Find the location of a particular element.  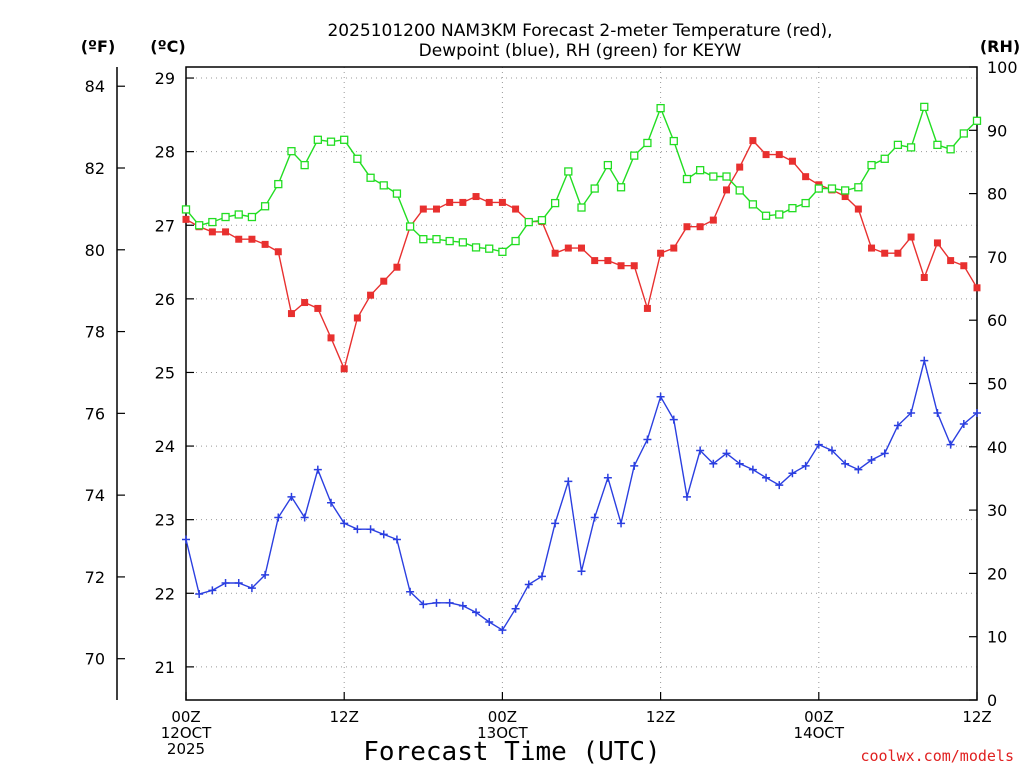

time-tick-label: 00Z is located at coordinates (502, 717).